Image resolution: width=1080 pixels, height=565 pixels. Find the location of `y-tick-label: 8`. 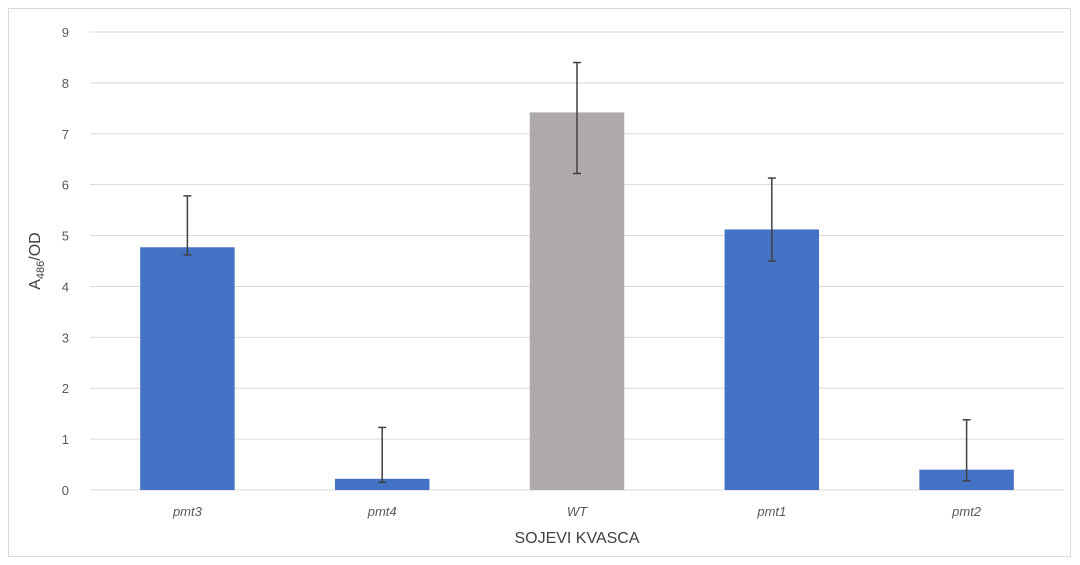

y-tick-label: 8 is located at coordinates (65, 83).